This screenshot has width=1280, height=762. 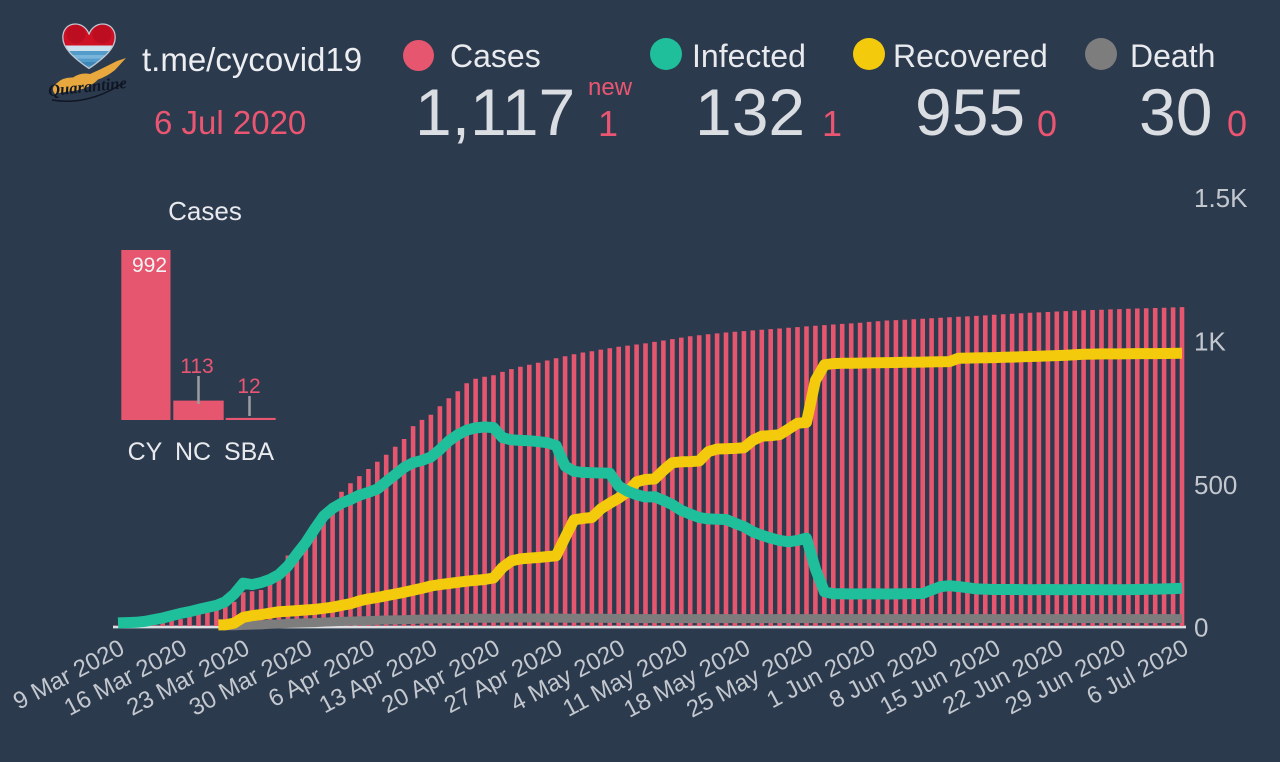 I want to click on svg-text: 500, so click(x=1215, y=485).